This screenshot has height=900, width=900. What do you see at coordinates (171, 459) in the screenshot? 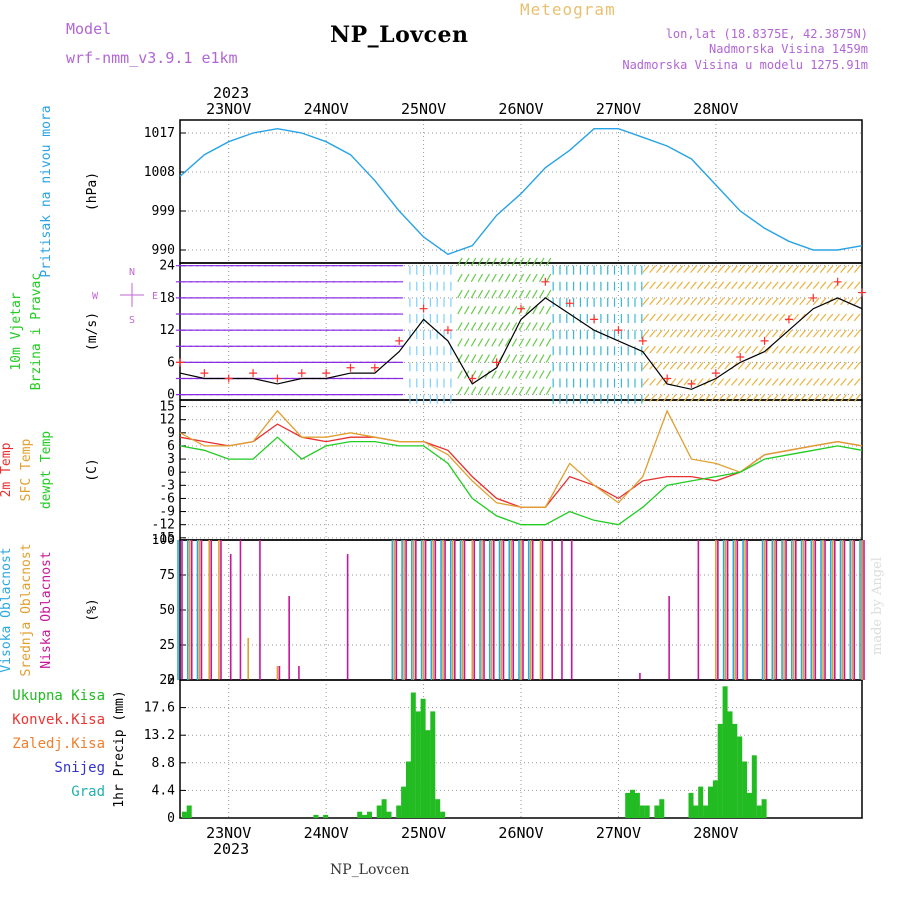
I see `y-tick-label: 3` at bounding box center [171, 459].